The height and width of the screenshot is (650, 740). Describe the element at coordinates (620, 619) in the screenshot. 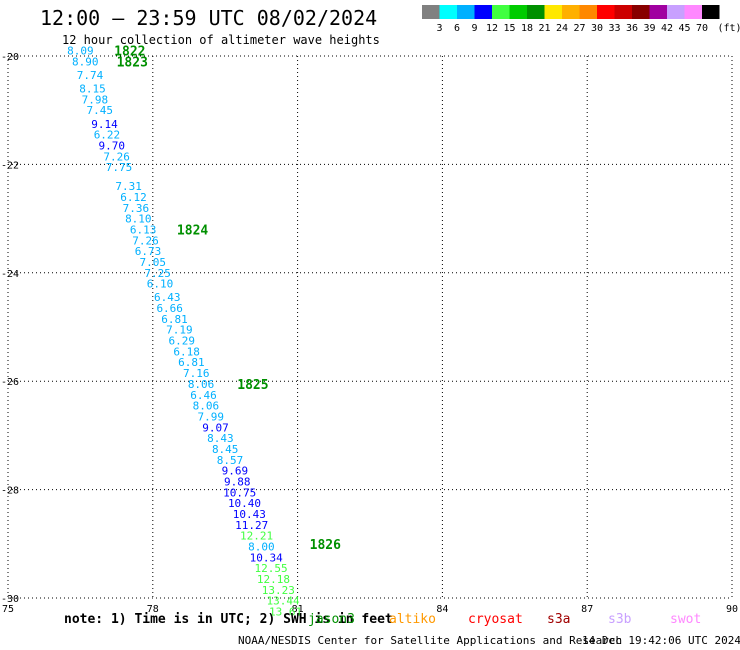

I see `satellite-label-s3b: s3b` at that location.